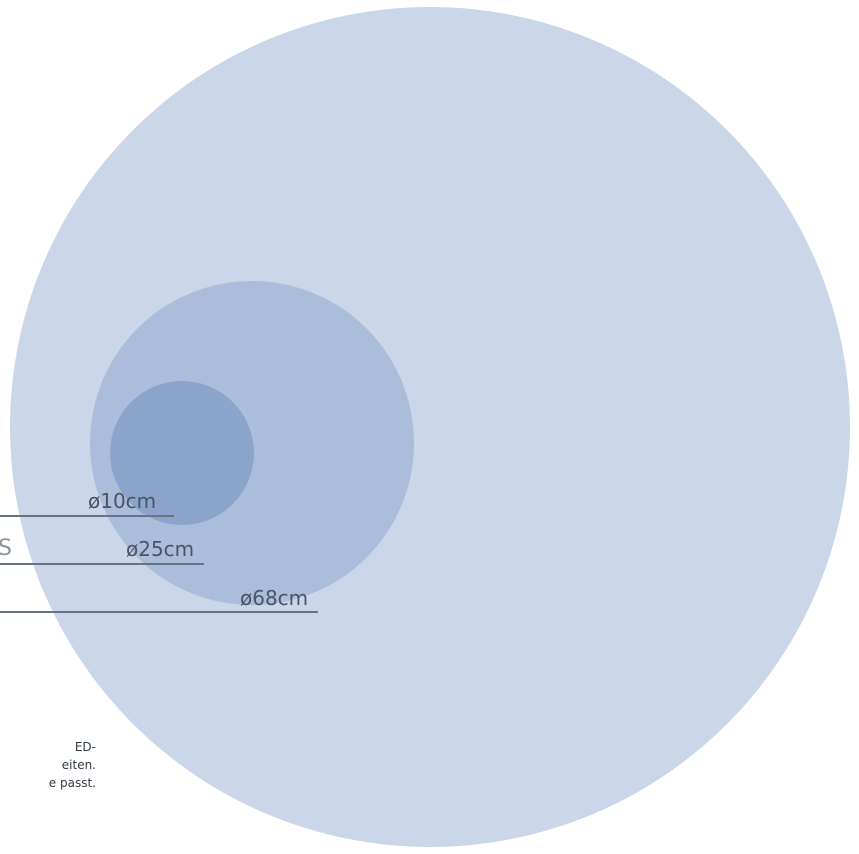 The height and width of the screenshot is (854, 859). I want to click on diameter-label-large: ø68cm, so click(274, 598).